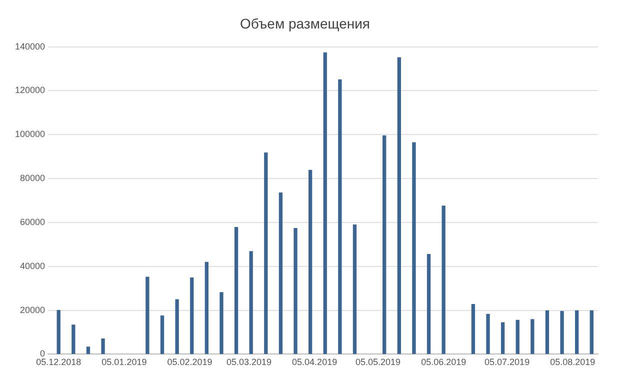 The width and height of the screenshot is (620, 381). I want to click on x-tick-label: 05.12.2018, so click(59, 362).